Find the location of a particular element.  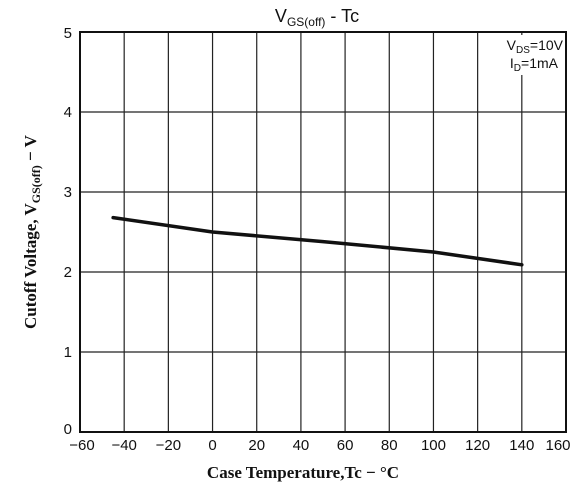

x-tick-label: 40 is located at coordinates (301, 445).